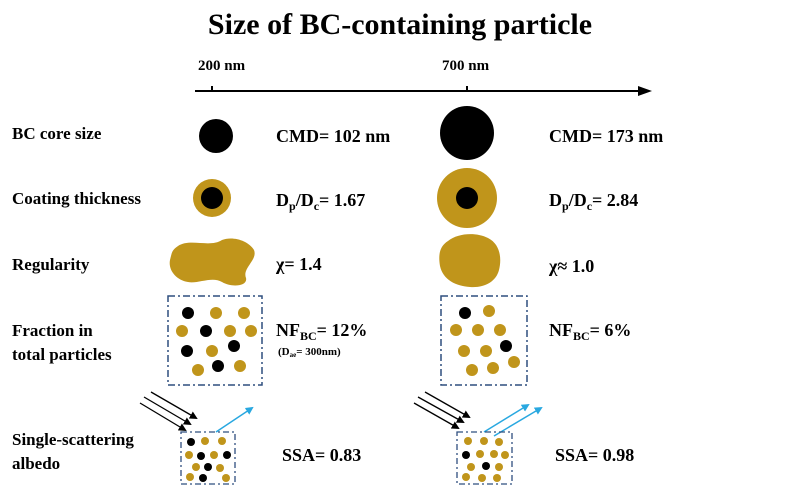 The width and height of the screenshot is (800, 486). Describe the element at coordinates (595, 455) in the screenshot. I see `ssa-700nm: SSA= 0.98` at that location.